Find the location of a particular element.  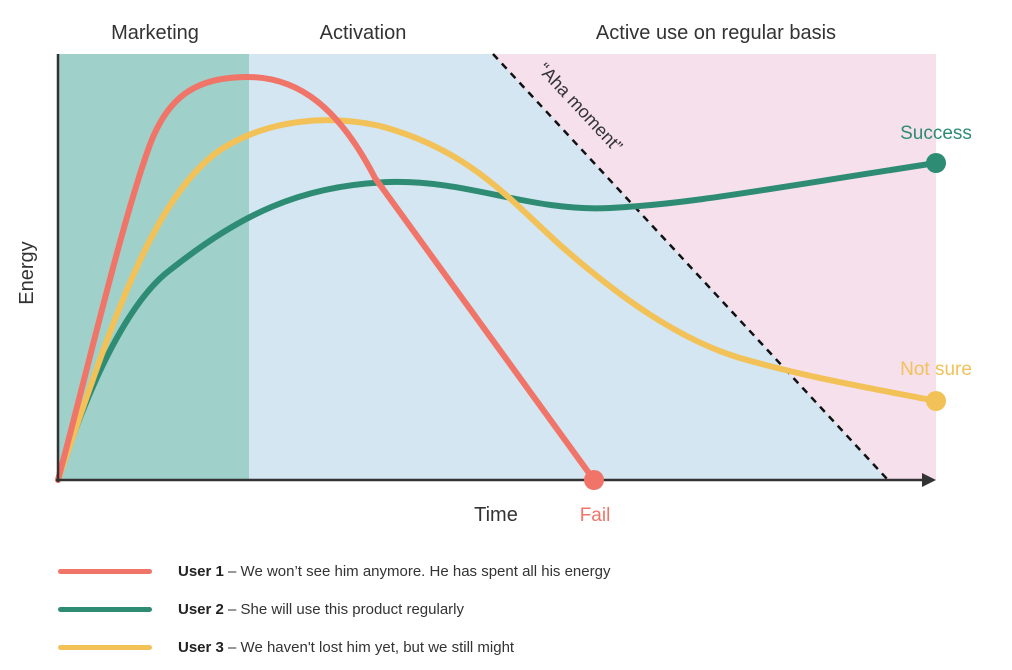

legend-user-1-name: User 1 is located at coordinates (201, 571).